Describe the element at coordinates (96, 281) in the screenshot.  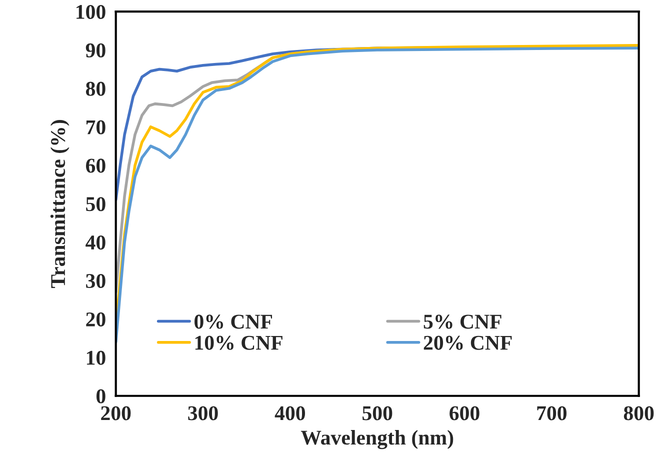
I see `y-tick-label: 30` at that location.